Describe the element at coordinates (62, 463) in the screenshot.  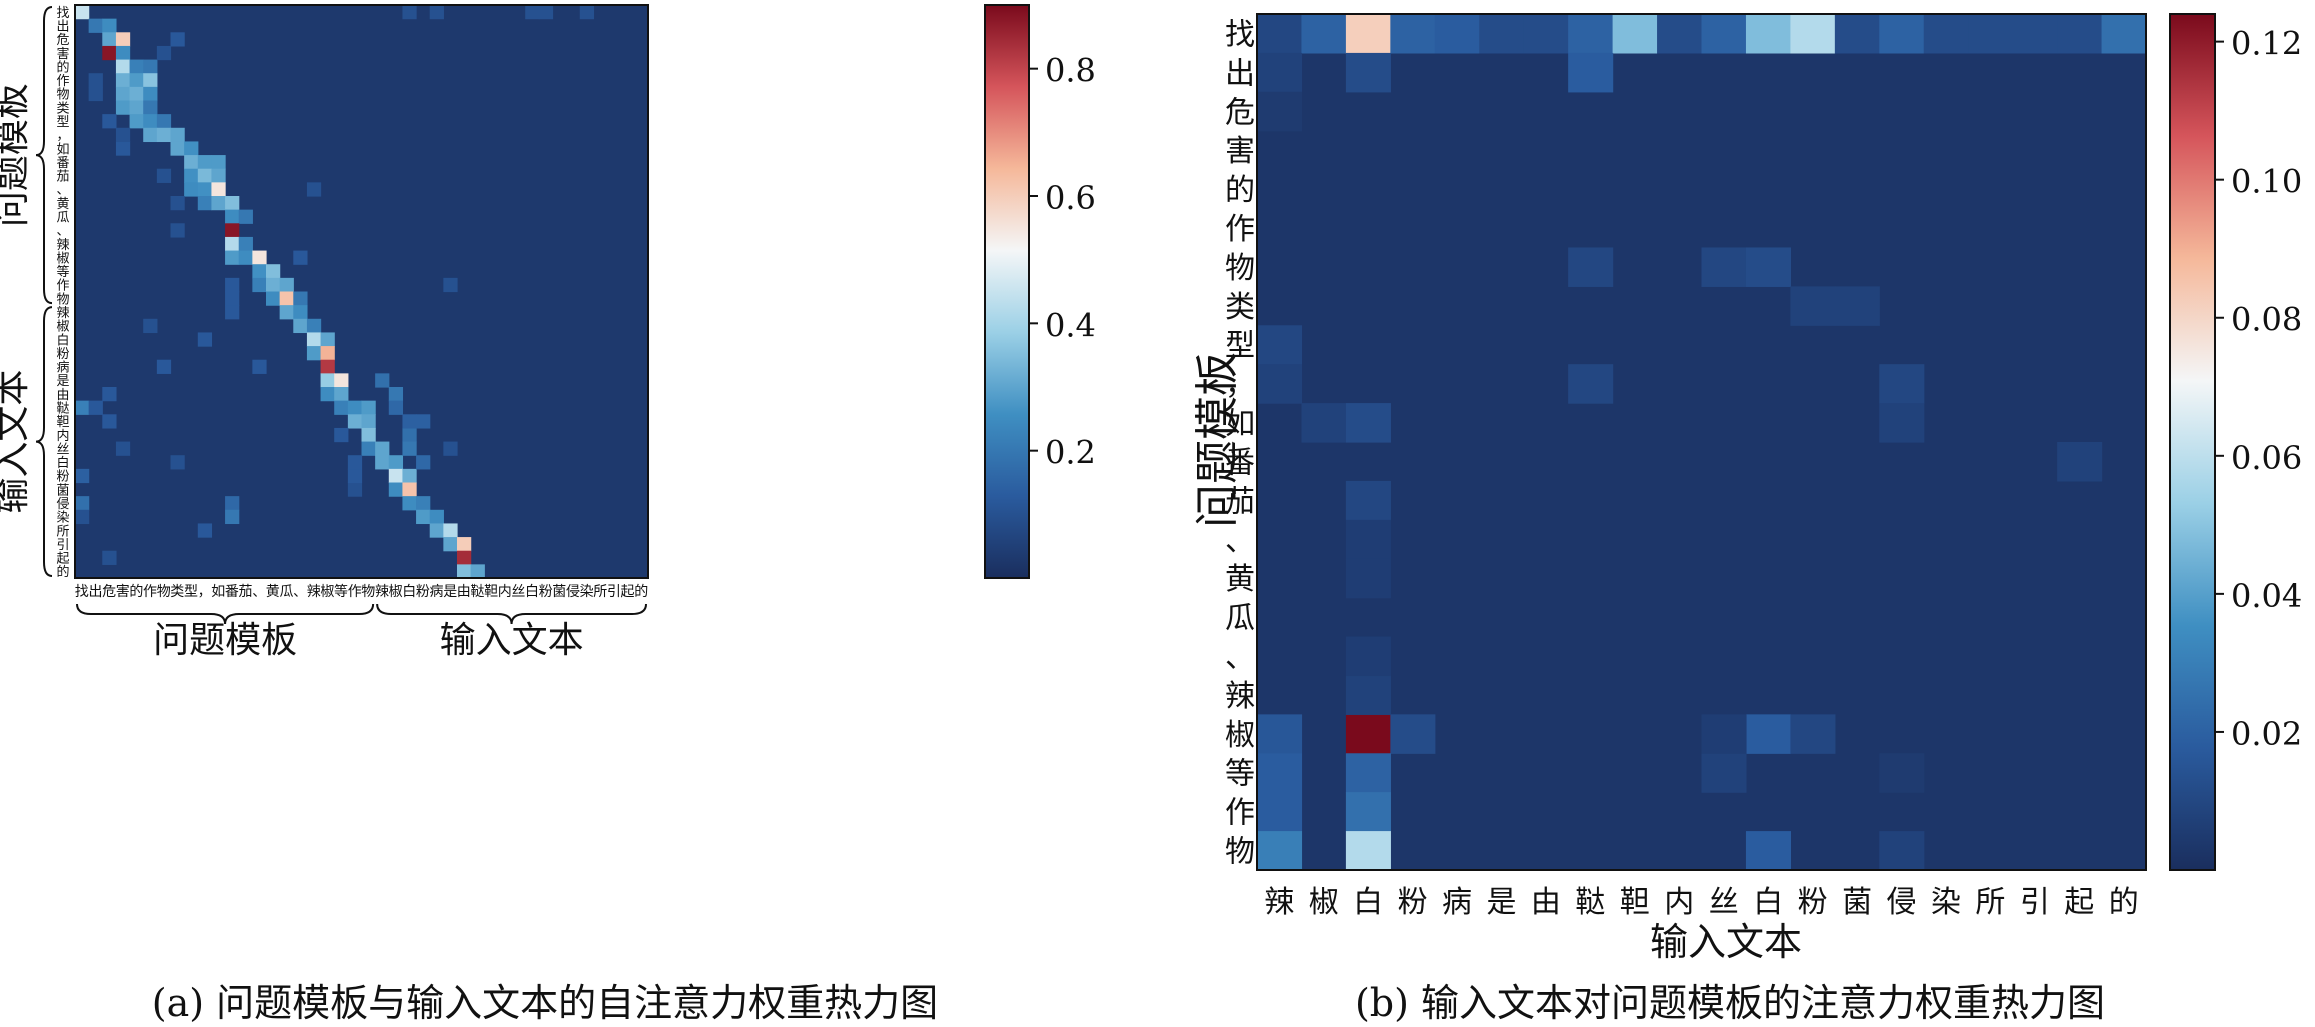
I see `y-tick-label: 白` at that location.